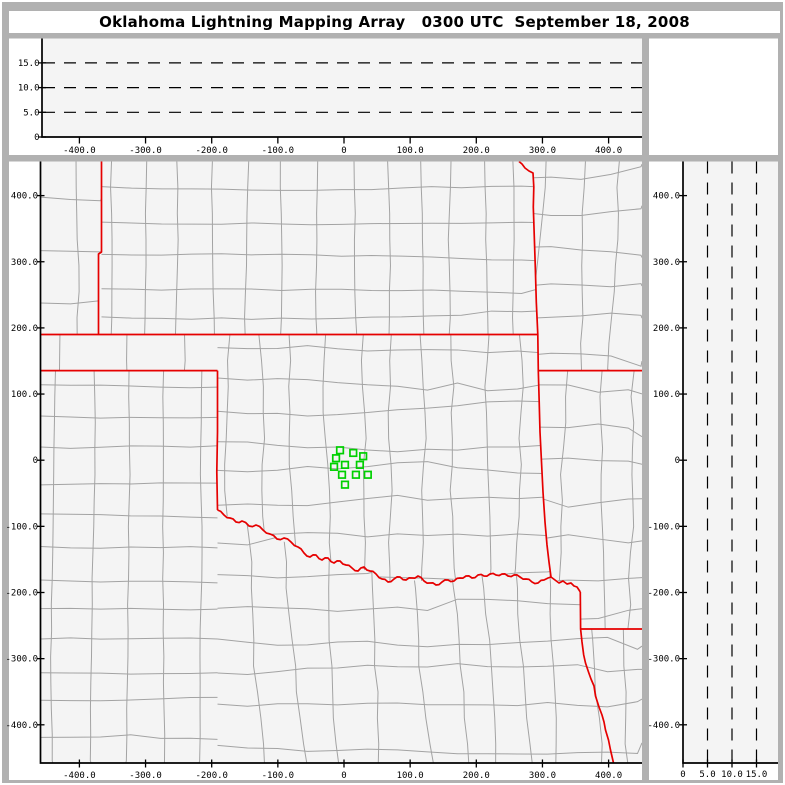 Image resolution: width=785 pixels, height=785 pixels. Describe the element at coordinates (597, 677) in the screenshot. I see `texas-arkansas-louisiana-border` at that location.